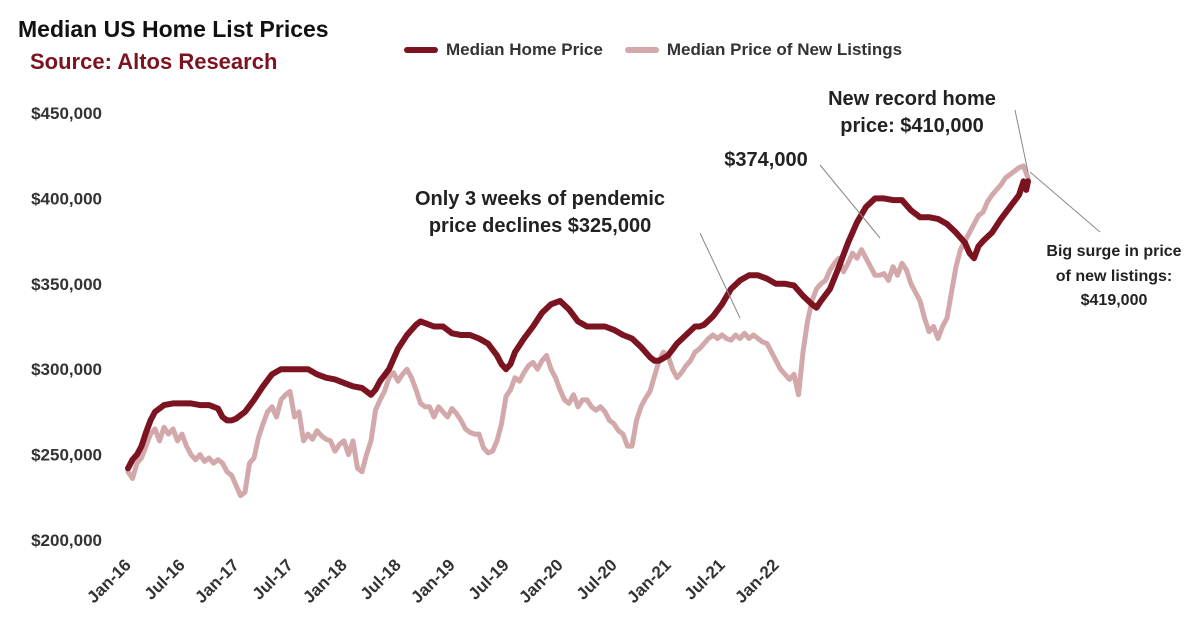  I want to click on legend-swatch-median-home-price, so click(421, 50).